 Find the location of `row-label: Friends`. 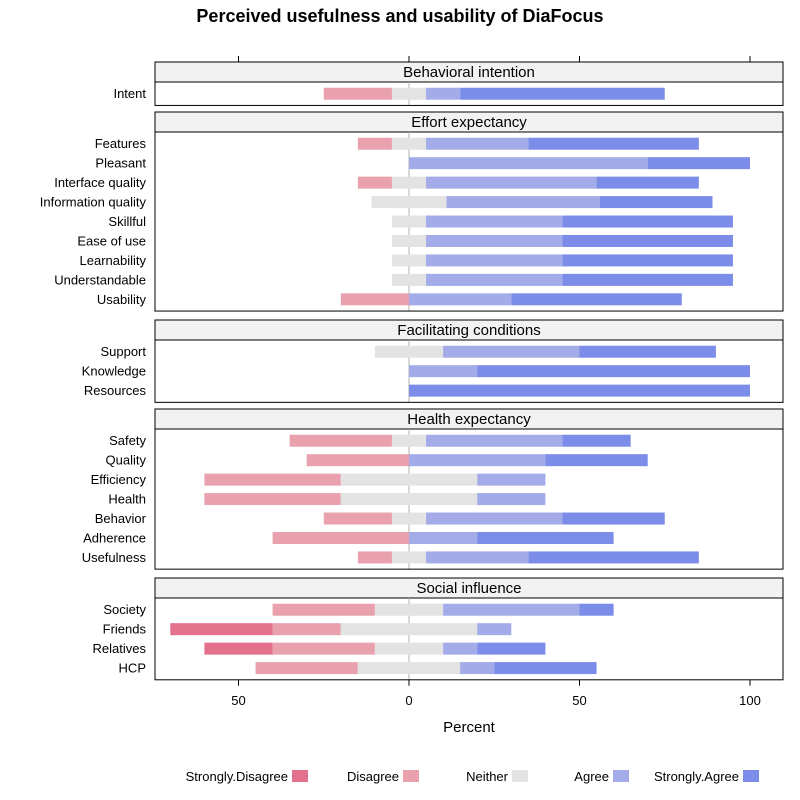

row-label: Friends is located at coordinates (125, 629).